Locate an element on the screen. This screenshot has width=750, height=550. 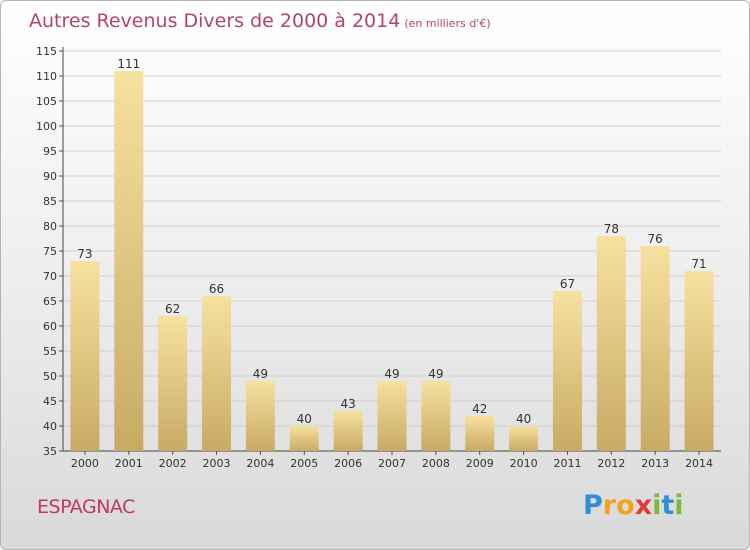
logo-letter: r is located at coordinates (609, 505).